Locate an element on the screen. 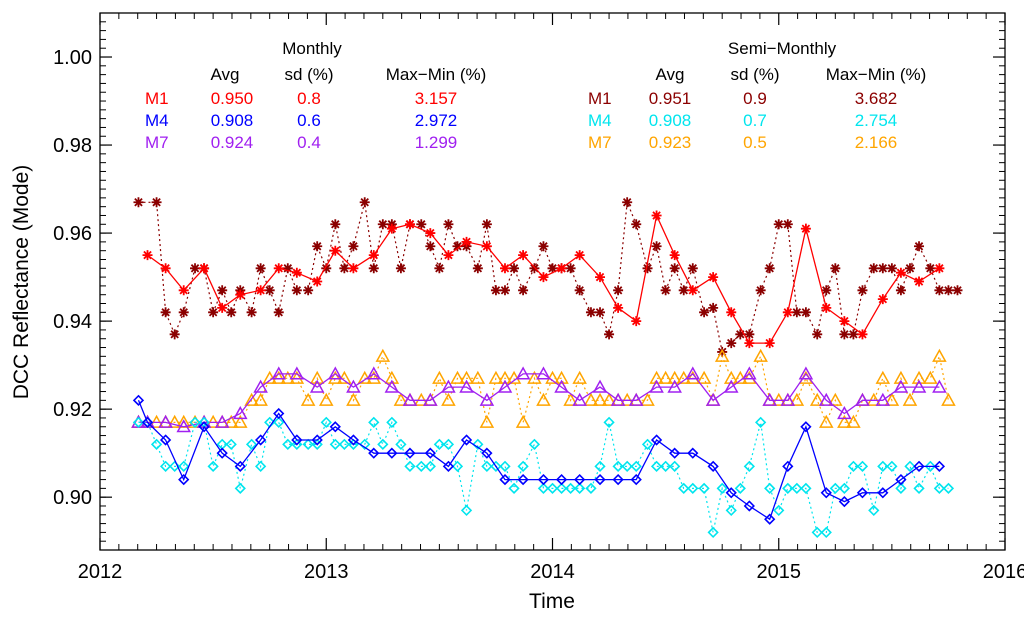 The width and height of the screenshot is (1024, 618). legend-monthly-m1-maxmin: 3.157 is located at coordinates (436, 98).